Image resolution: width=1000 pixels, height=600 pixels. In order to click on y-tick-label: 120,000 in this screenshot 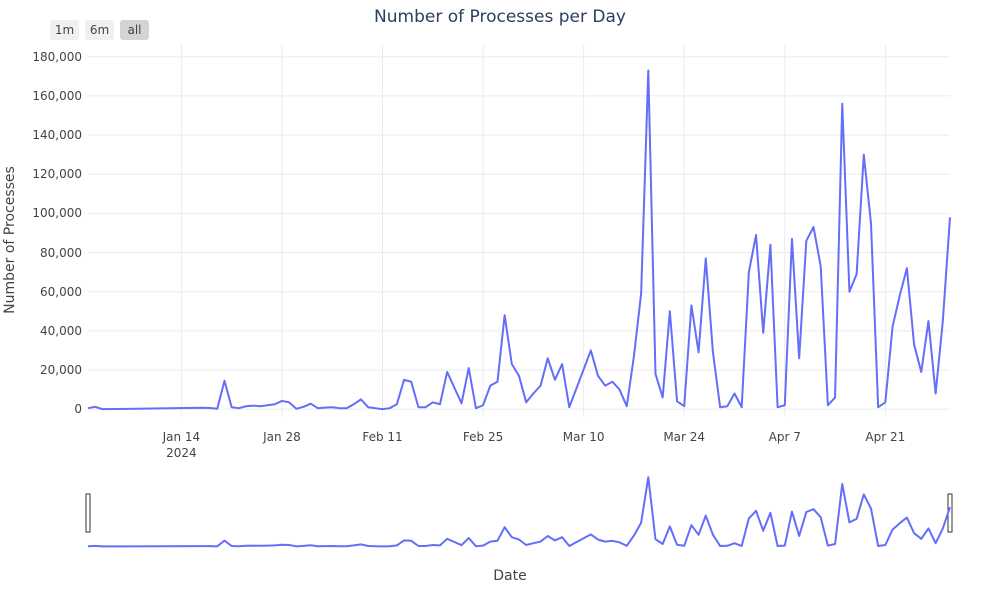, I will do `click(57, 174)`.